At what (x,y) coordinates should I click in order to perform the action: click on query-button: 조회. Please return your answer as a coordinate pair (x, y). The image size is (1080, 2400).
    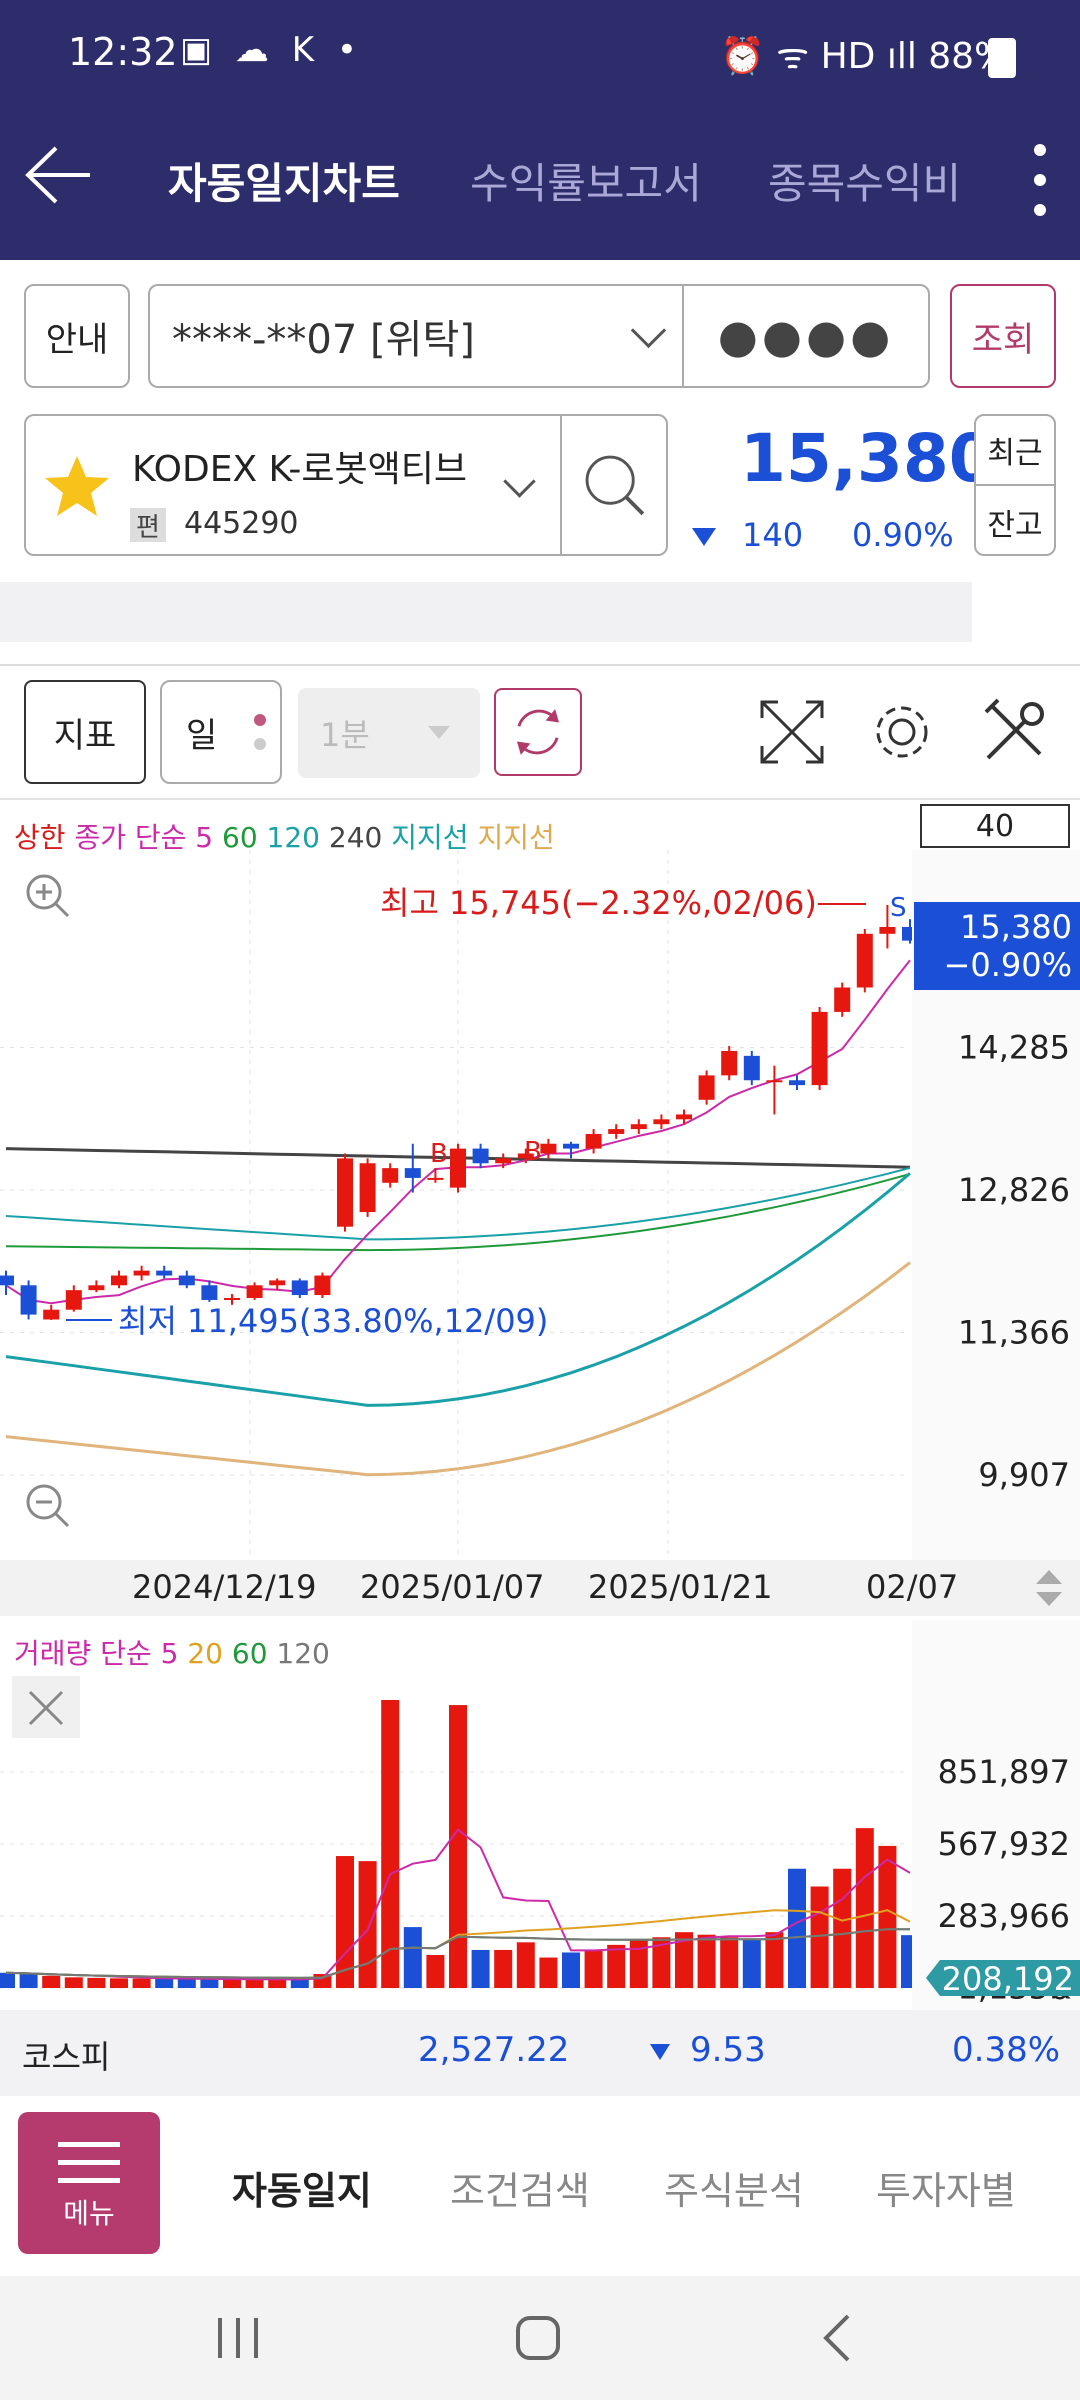
    Looking at the image, I should click on (1003, 336).